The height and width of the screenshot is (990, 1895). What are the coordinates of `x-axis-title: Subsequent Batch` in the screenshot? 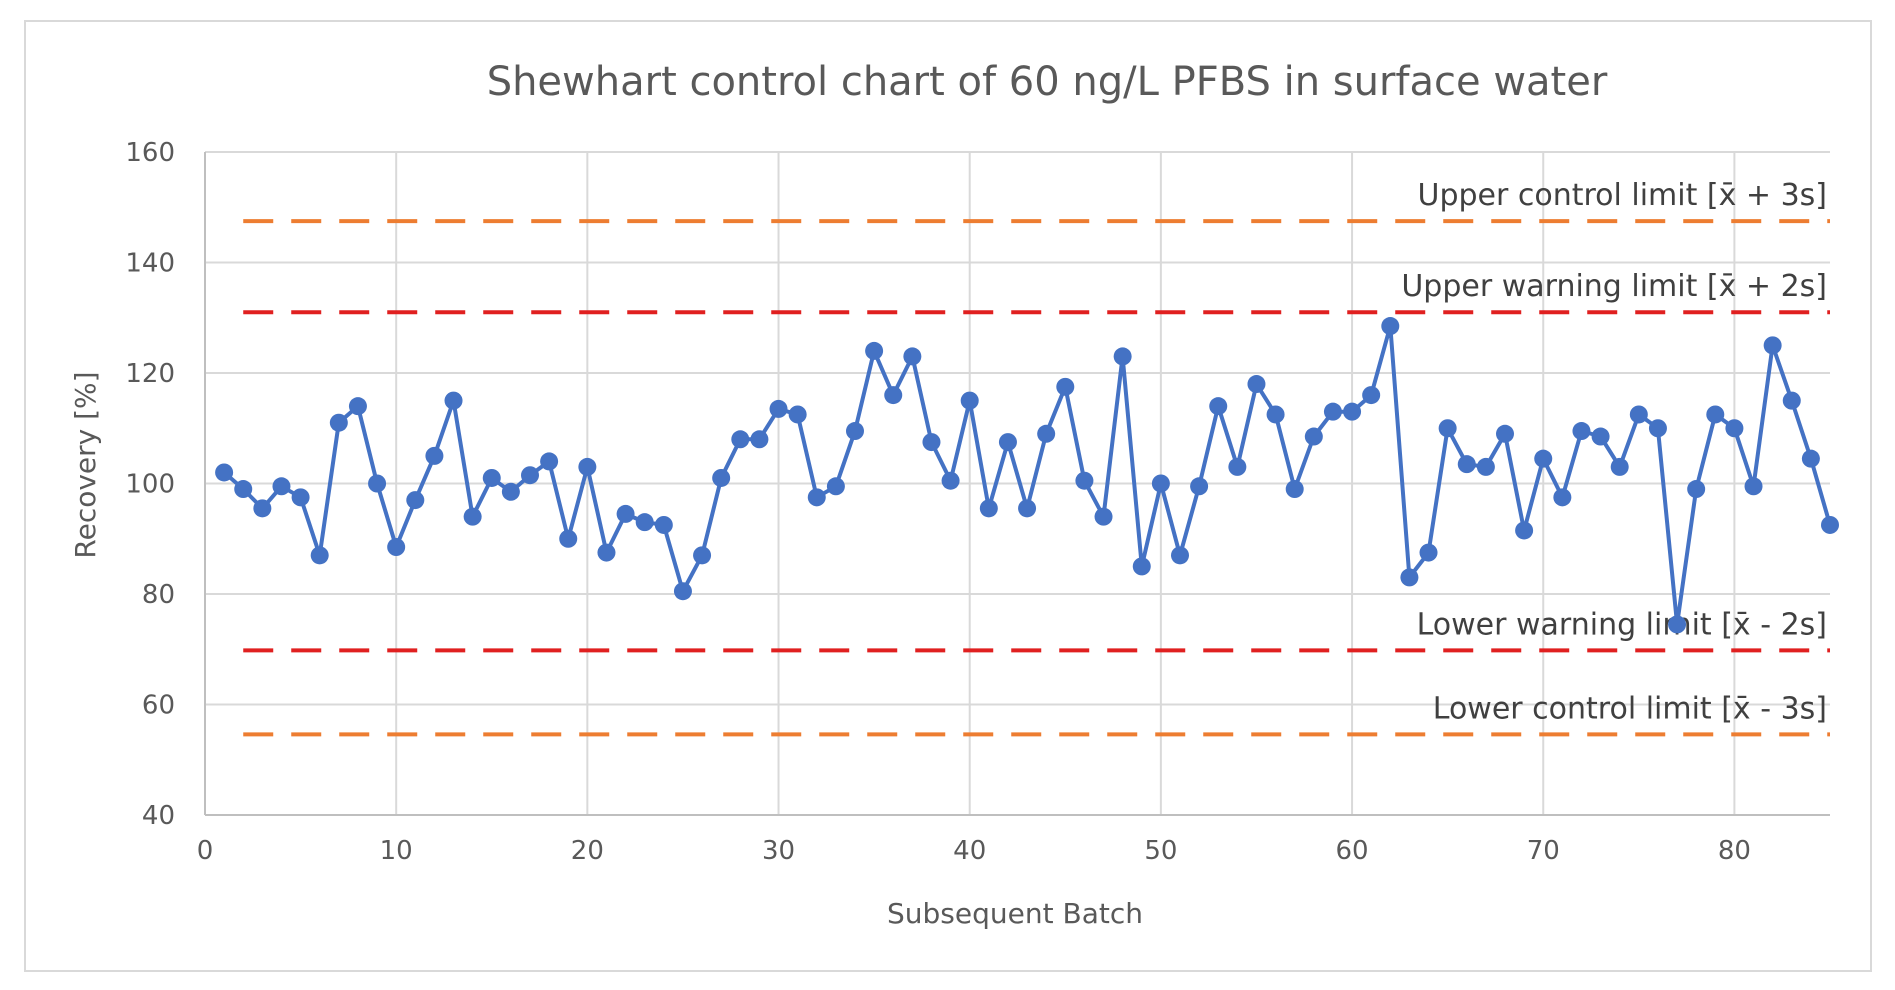 It's located at (1015, 913).